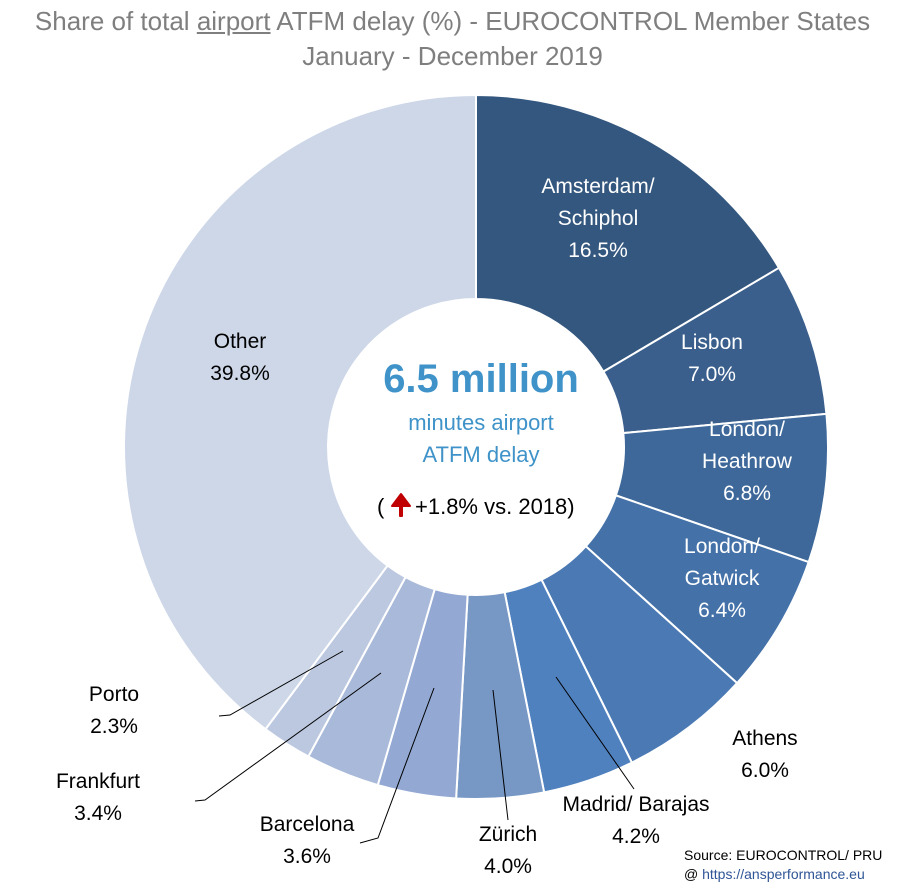  What do you see at coordinates (783, 874) in the screenshot?
I see `source-link: https://ansperformance.eu` at bounding box center [783, 874].